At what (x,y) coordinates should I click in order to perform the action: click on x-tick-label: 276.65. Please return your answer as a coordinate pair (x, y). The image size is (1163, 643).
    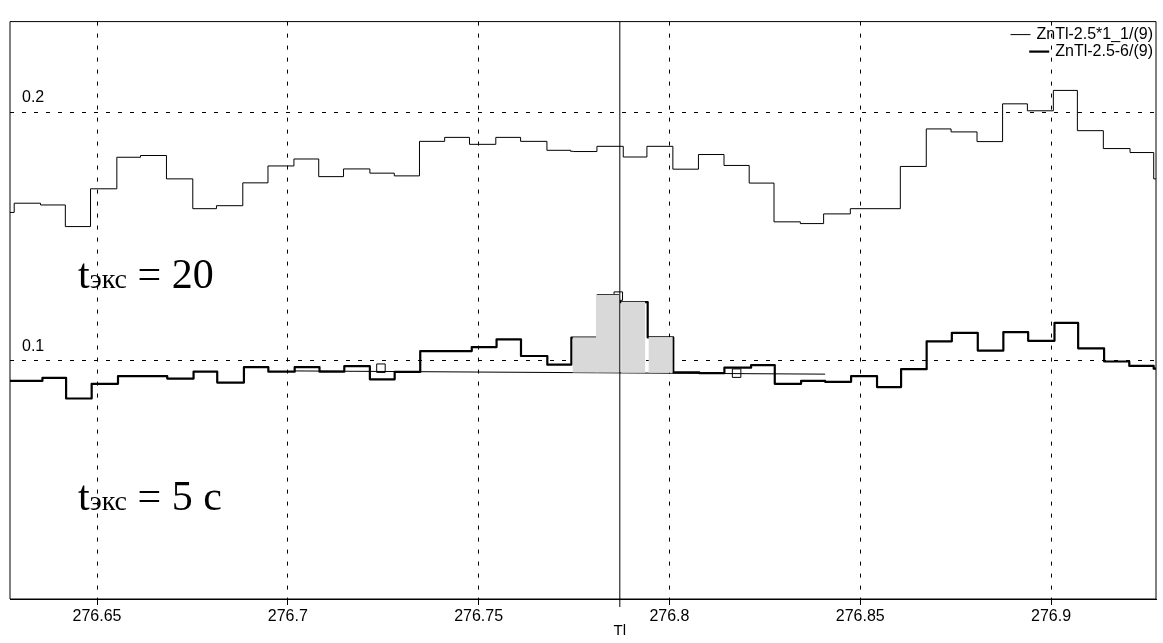
    Looking at the image, I should click on (97, 616).